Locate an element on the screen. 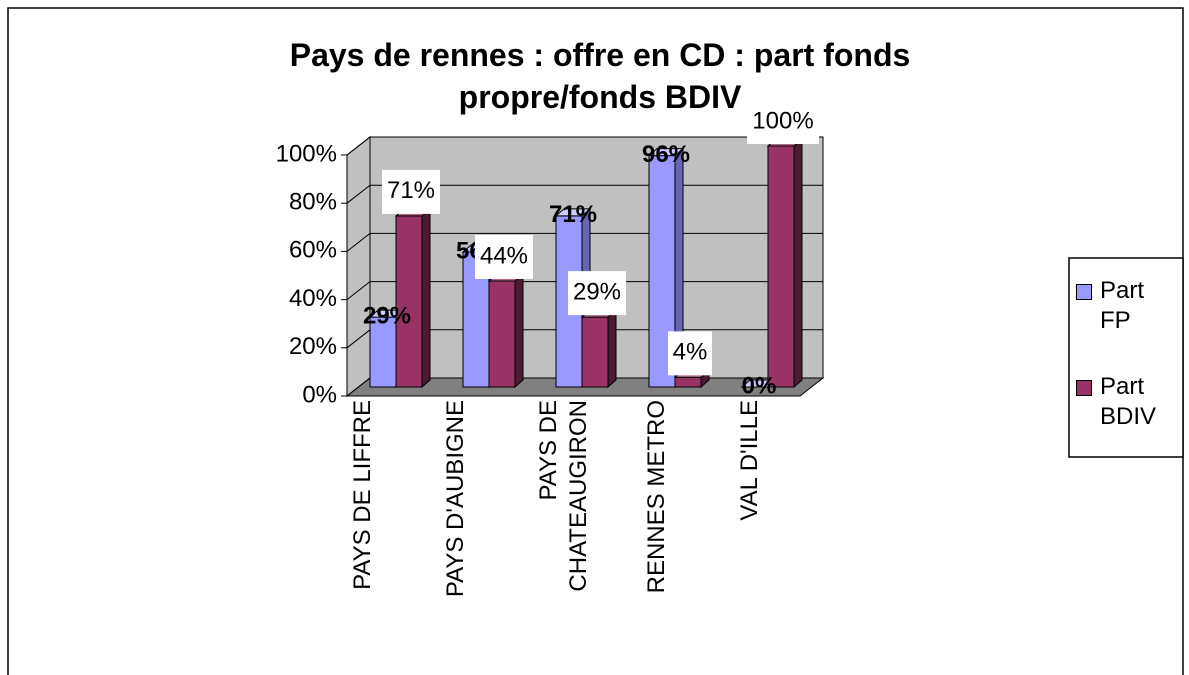  y-tick-label: 80% is located at coordinates (313, 202).